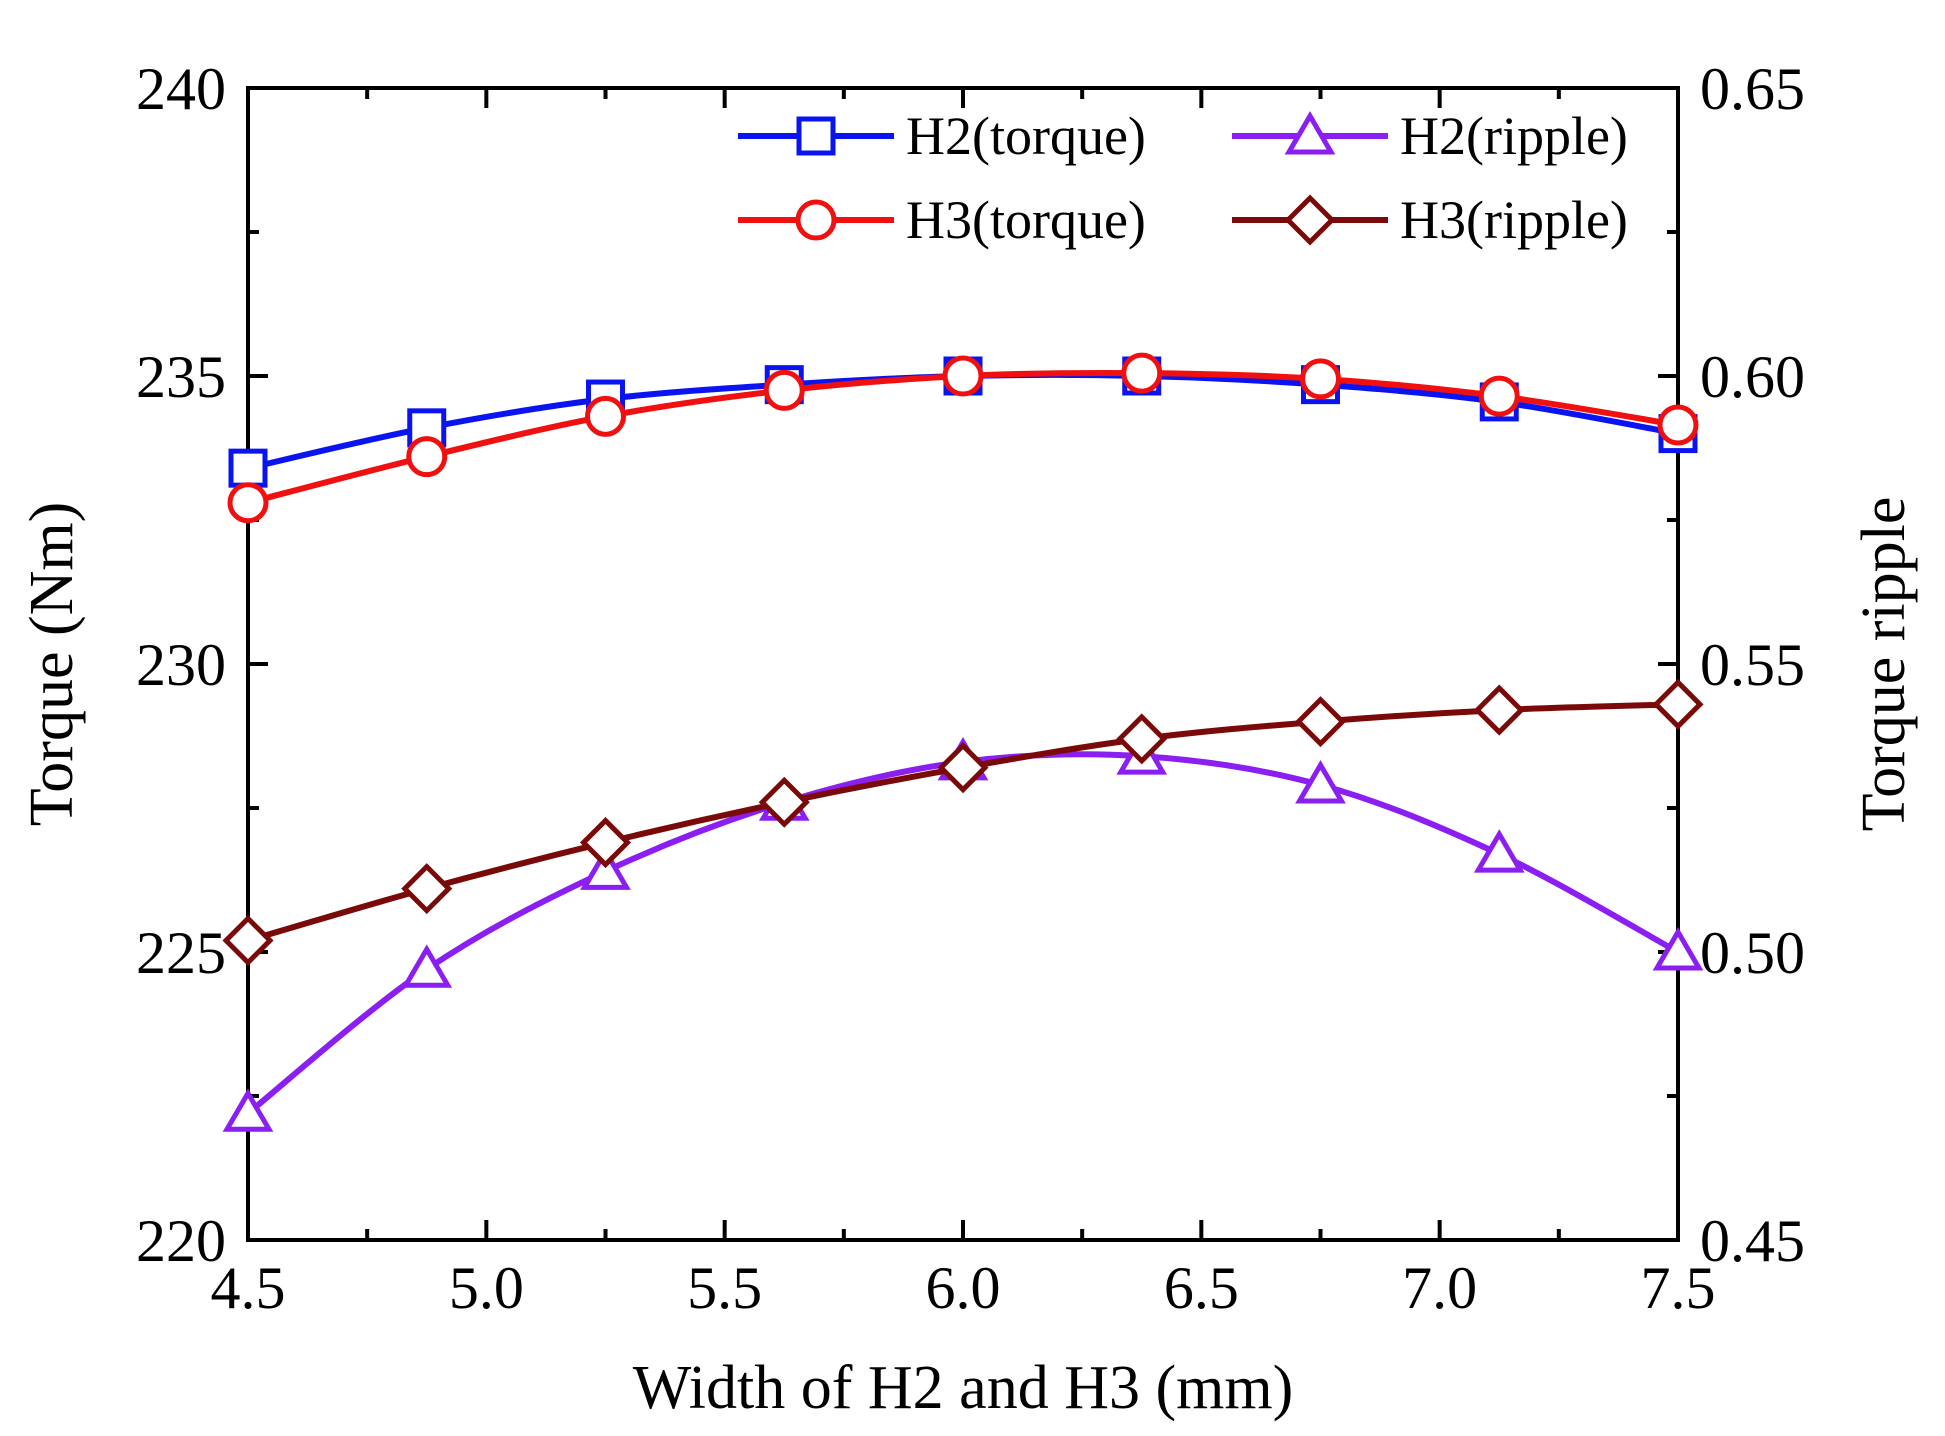 Image resolution: width=1945 pixels, height=1436 pixels. Describe the element at coordinates (963, 438) in the screenshot. I see `series-h3-torque-` at that location.